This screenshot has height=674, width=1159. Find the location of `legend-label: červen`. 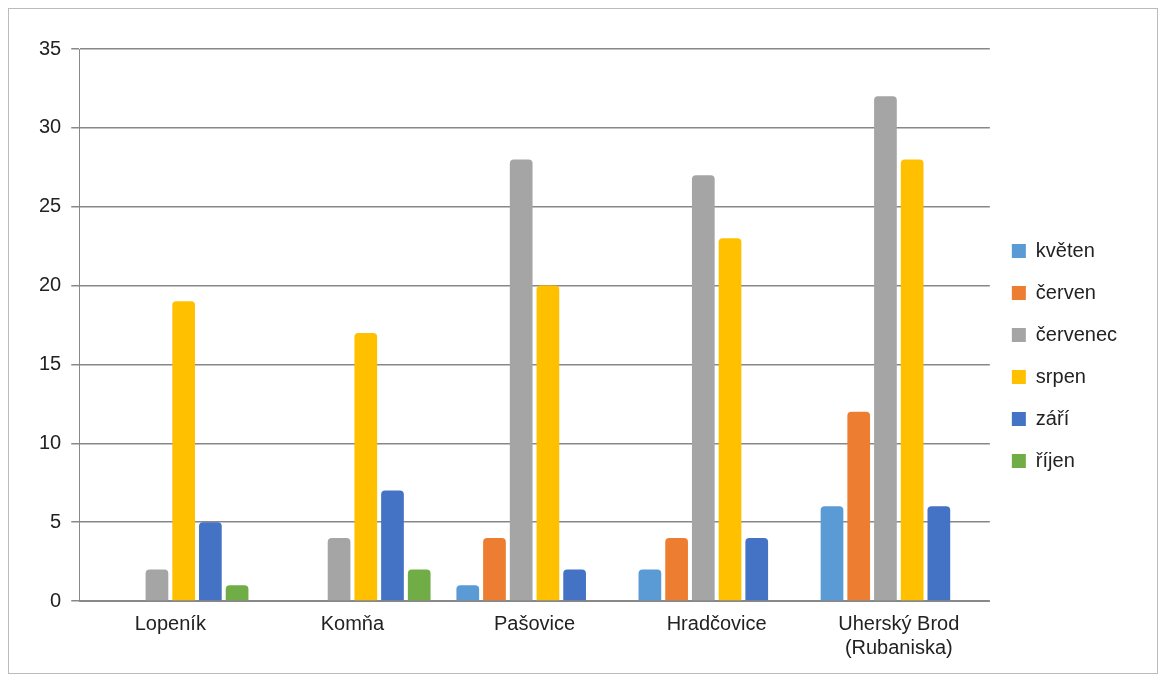

legend-label: červen is located at coordinates (1065, 291).